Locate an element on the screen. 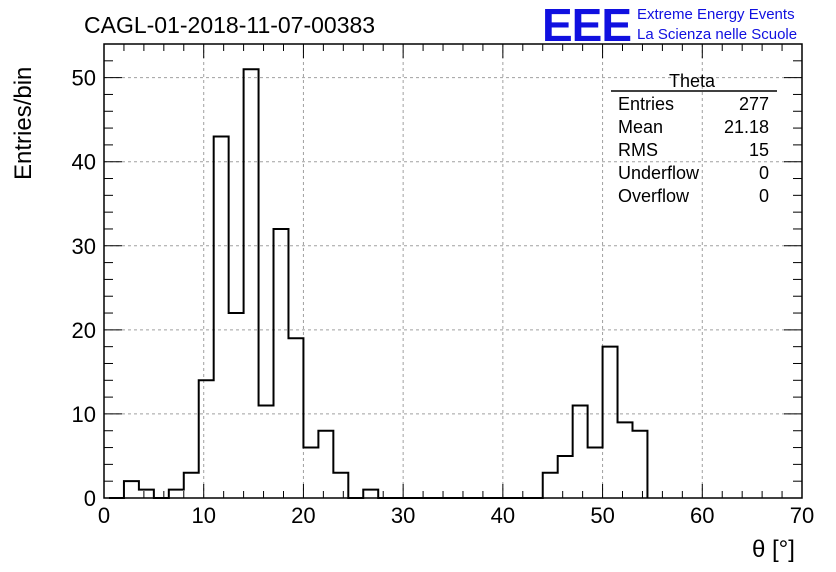 The height and width of the screenshot is (572, 836). y-tick-label: 10 is located at coordinates (84, 414).